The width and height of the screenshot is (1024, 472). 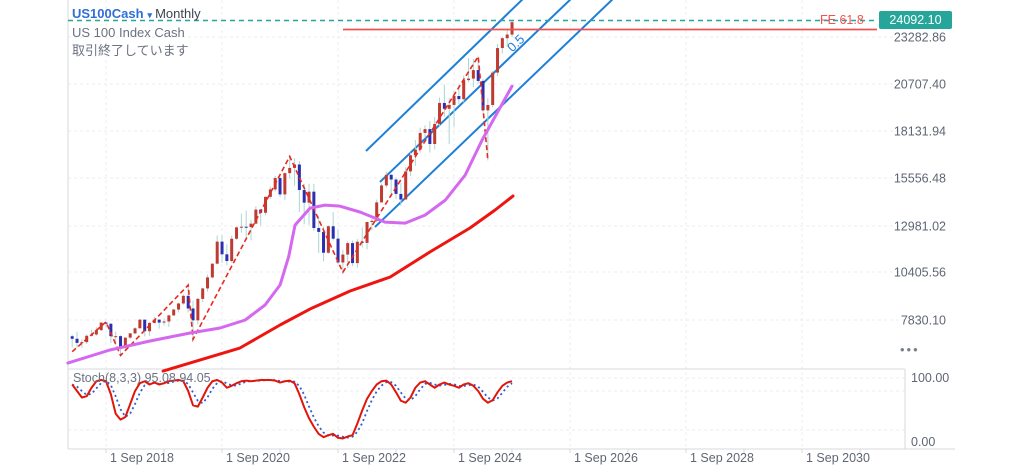 I want to click on symbol-selector: US100Cash ▾, so click(x=113, y=13).